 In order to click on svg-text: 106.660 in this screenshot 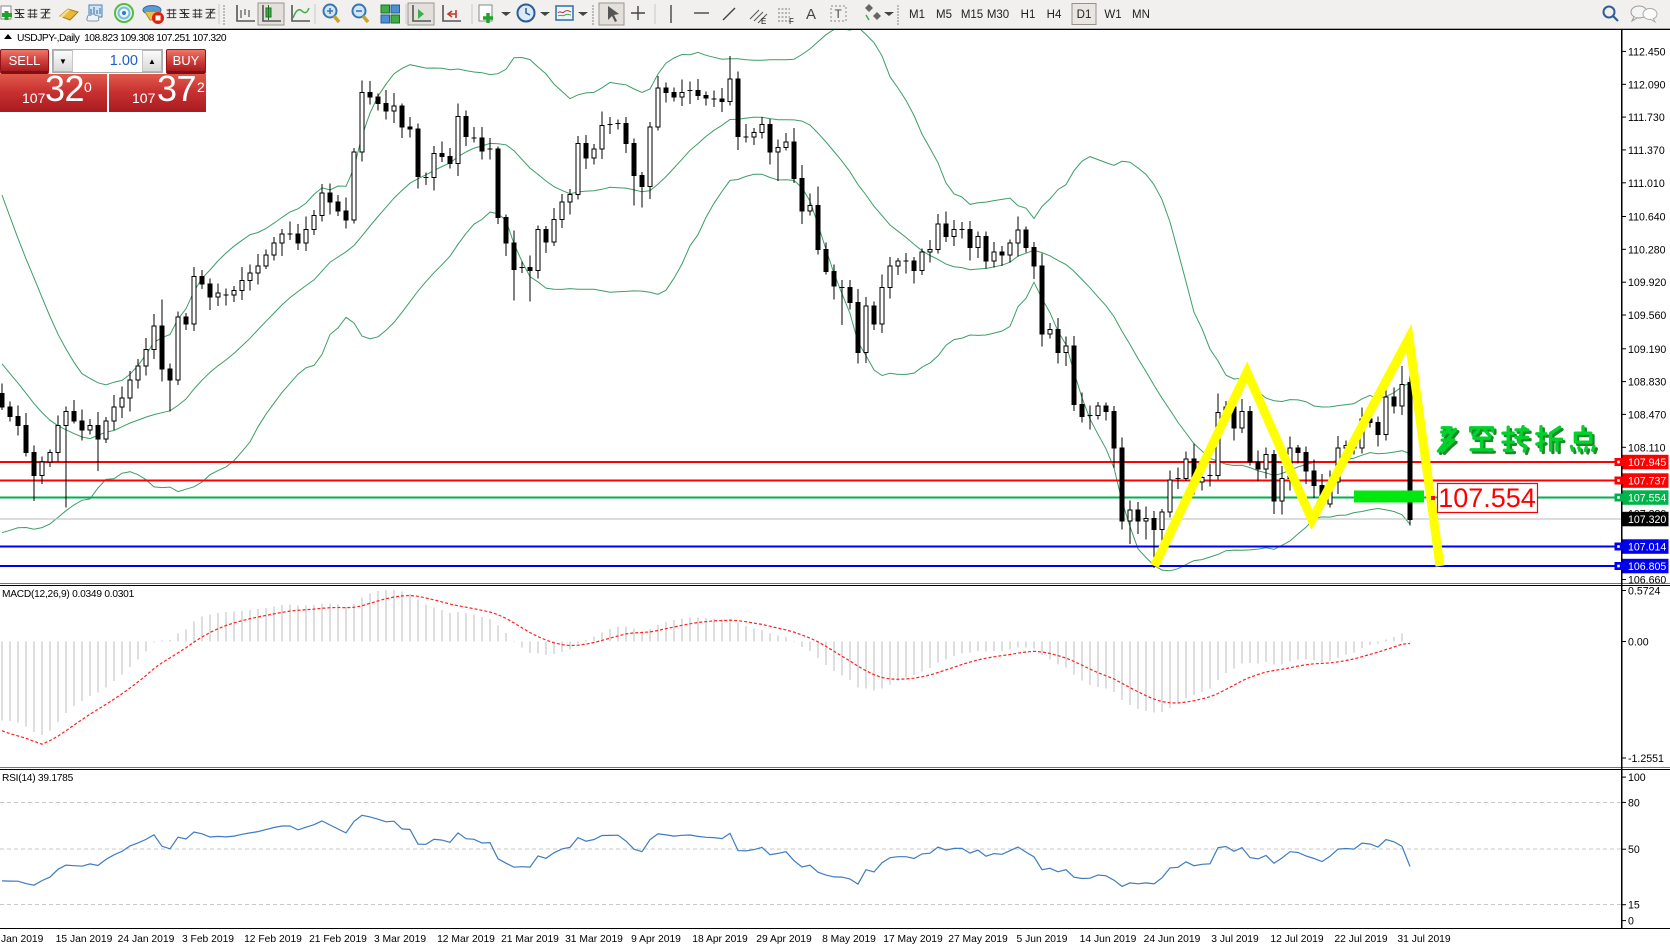, I will do `click(1647, 581)`.